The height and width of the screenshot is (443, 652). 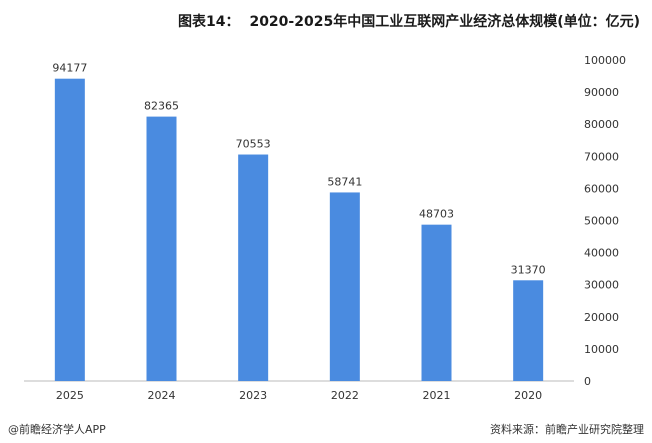 I want to click on y-tick-label: 80000, so click(x=601, y=124).